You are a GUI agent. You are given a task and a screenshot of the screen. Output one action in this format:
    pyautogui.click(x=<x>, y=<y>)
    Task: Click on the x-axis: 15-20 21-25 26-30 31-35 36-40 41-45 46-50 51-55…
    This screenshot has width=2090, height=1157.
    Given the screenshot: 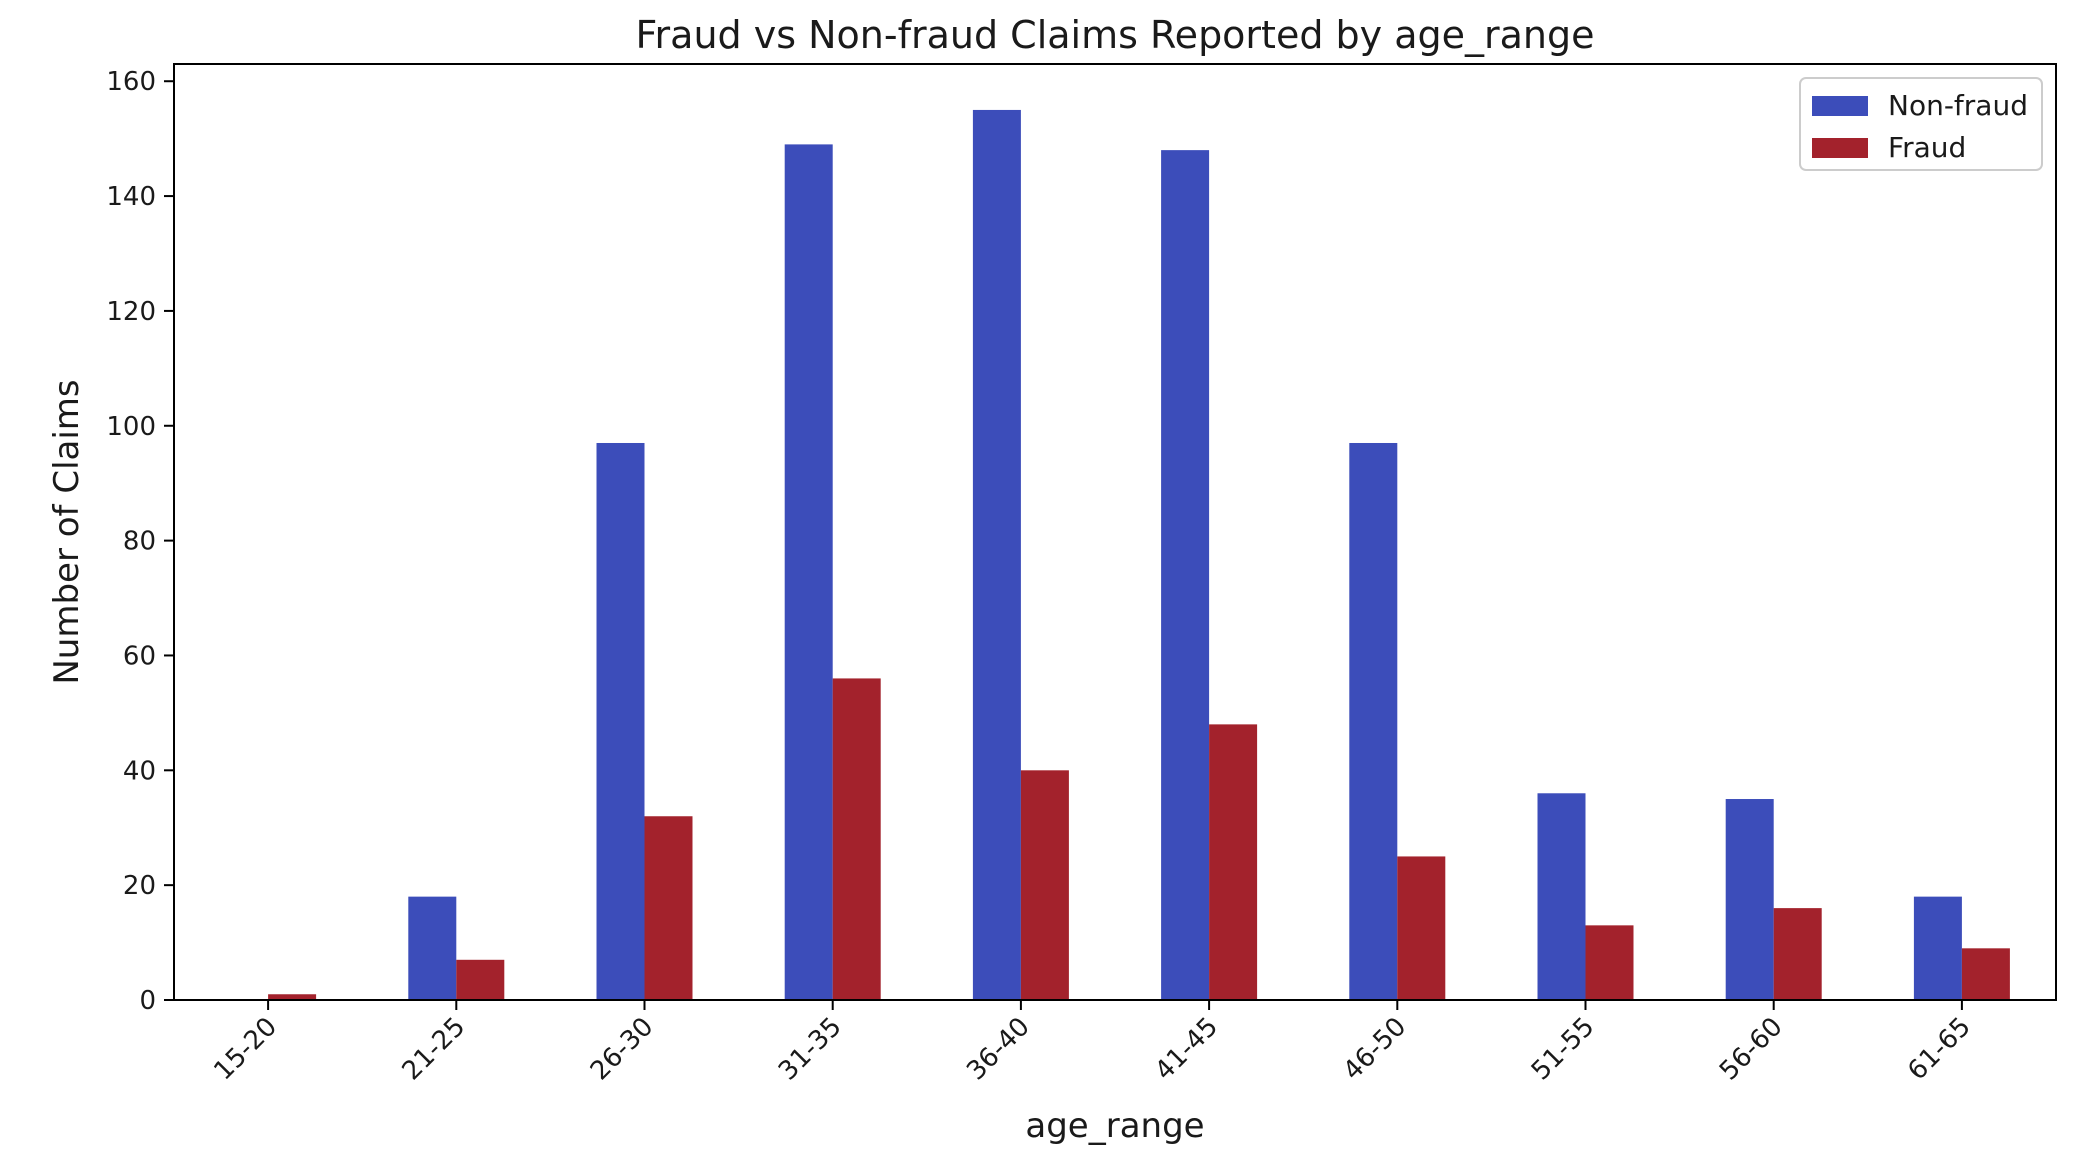 What is the action you would take?
    pyautogui.click(x=1092, y=1043)
    